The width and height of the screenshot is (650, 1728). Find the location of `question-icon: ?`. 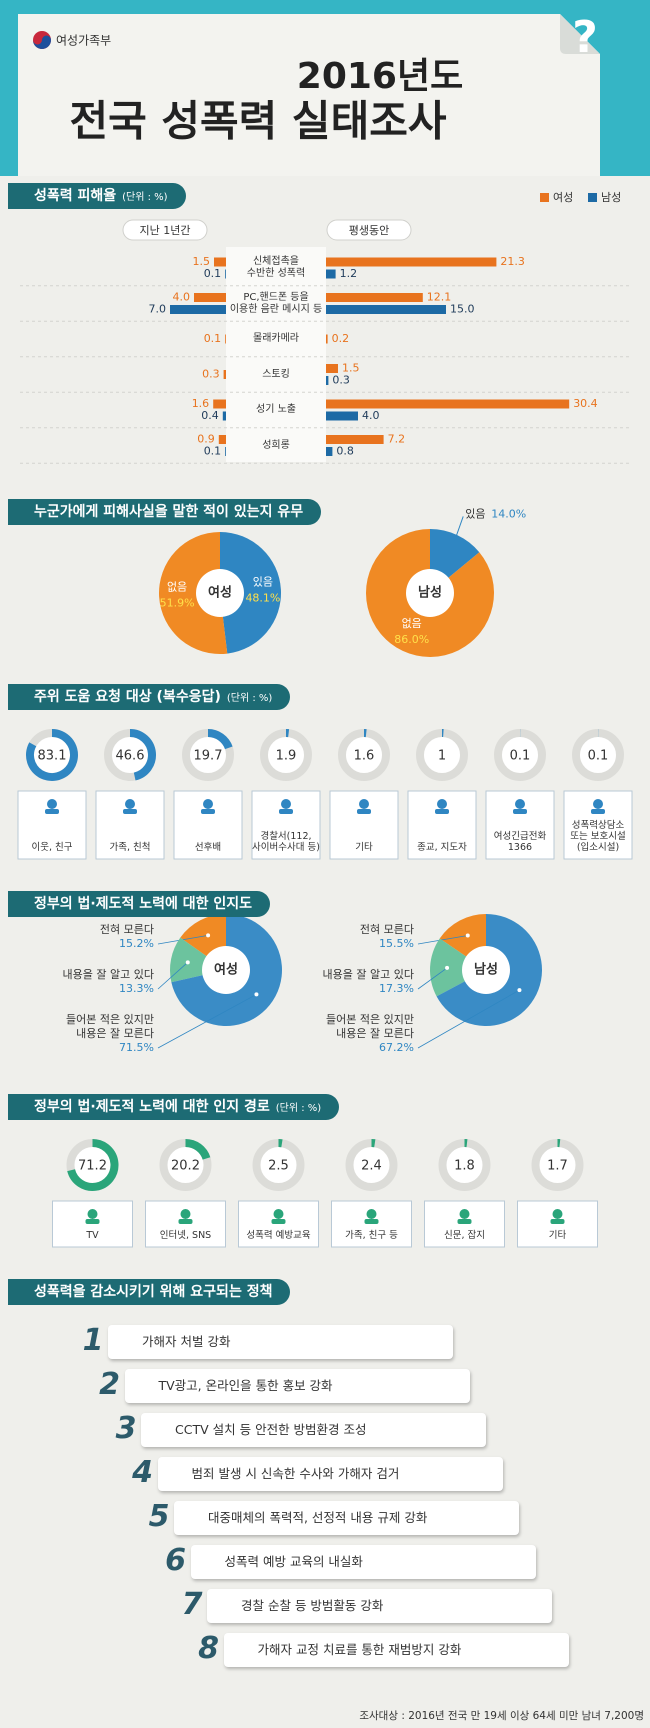

question-icon: ? is located at coordinates (585, 37).